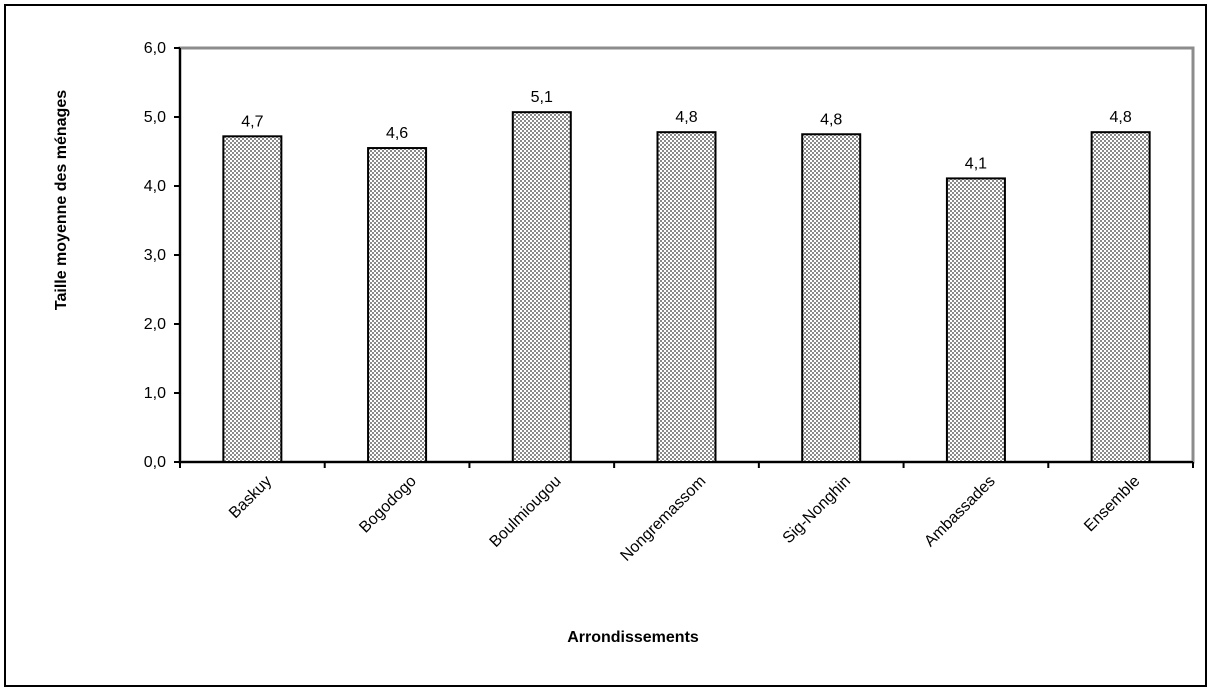 This screenshot has height=696, width=1211. What do you see at coordinates (61, 200) in the screenshot?
I see `y-axis-title: Taille moyenne des ménages` at bounding box center [61, 200].